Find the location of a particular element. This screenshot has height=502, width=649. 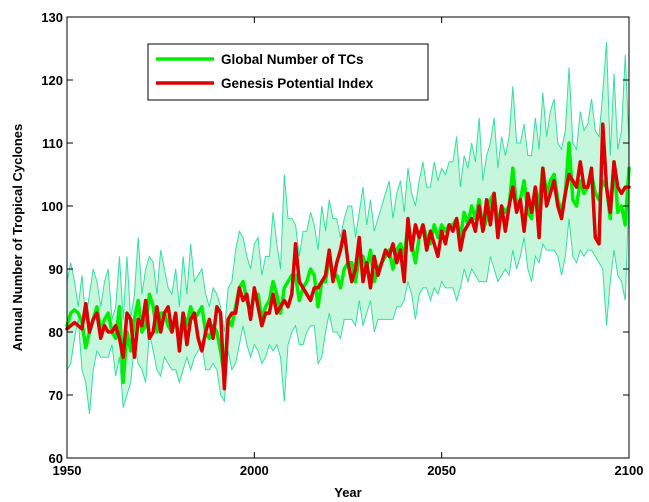

legend-label-gpi: Genesis Potential Index is located at coordinates (297, 83).